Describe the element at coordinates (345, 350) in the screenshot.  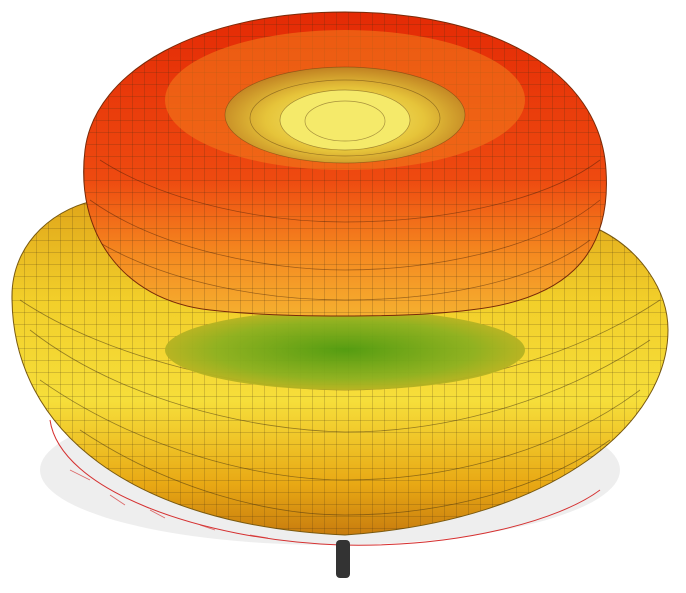
I see `core-region` at that location.